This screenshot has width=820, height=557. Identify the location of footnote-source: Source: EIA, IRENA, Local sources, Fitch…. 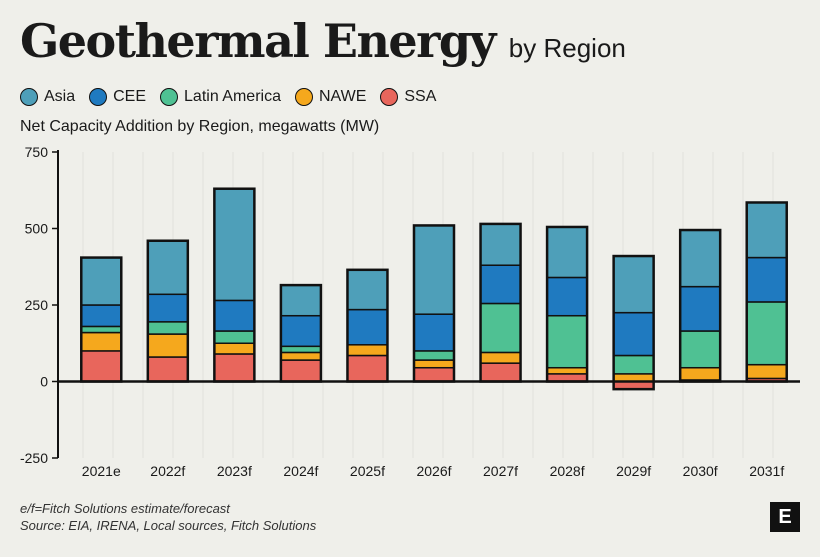
(168, 525).